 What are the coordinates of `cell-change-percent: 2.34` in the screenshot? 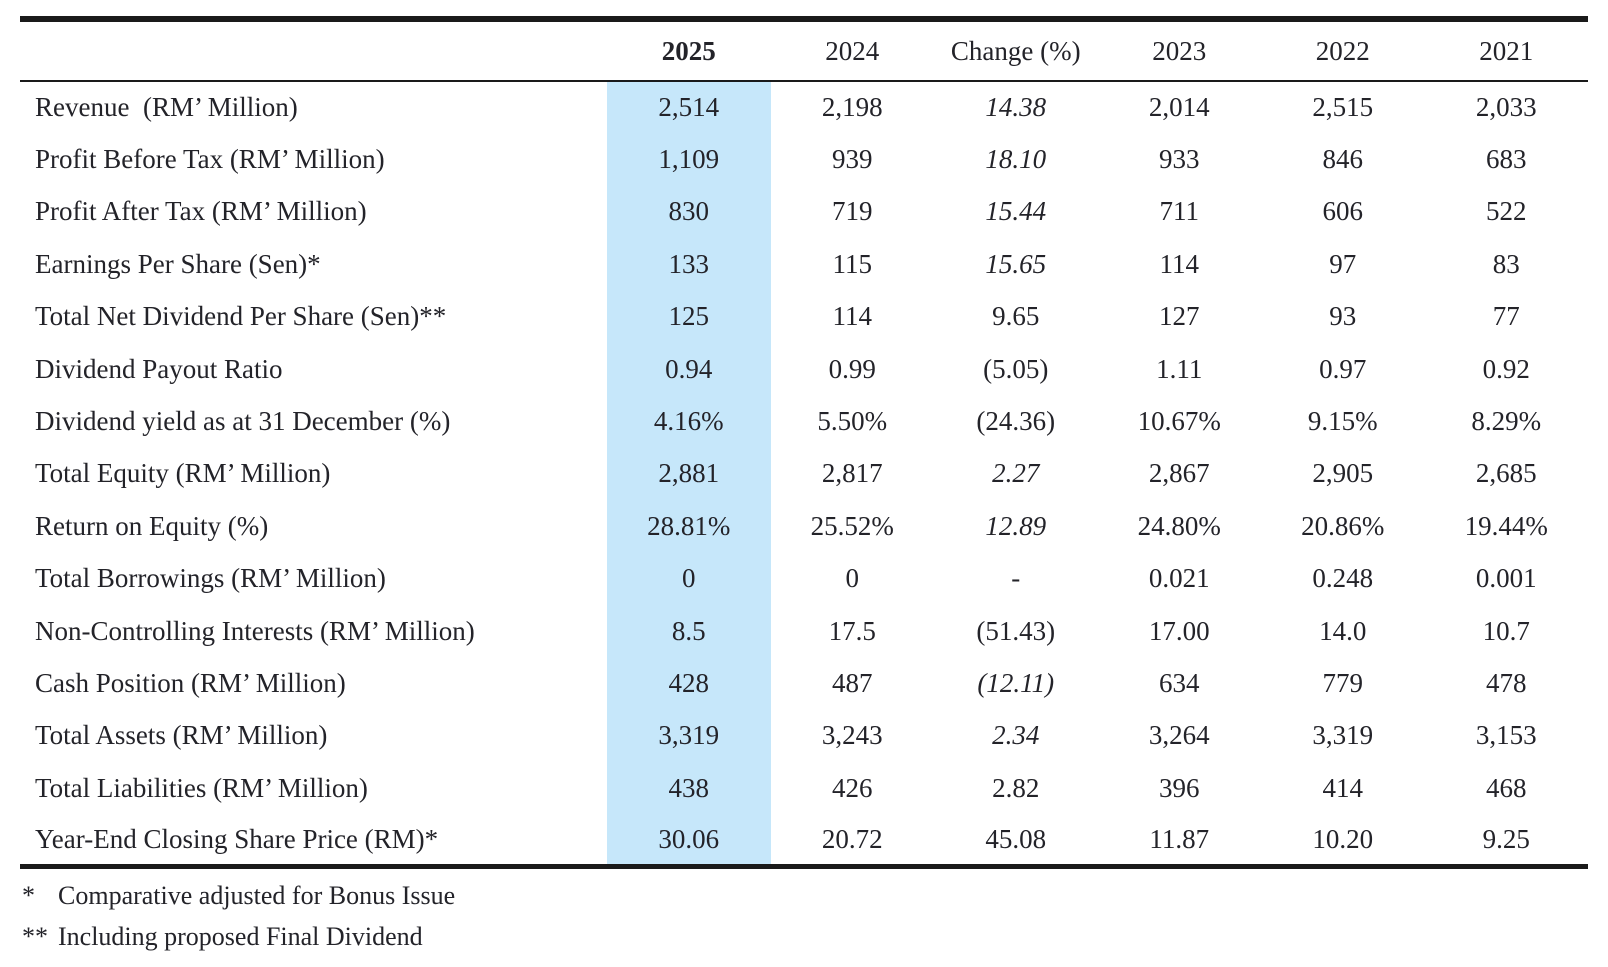 It's located at (1016, 735).